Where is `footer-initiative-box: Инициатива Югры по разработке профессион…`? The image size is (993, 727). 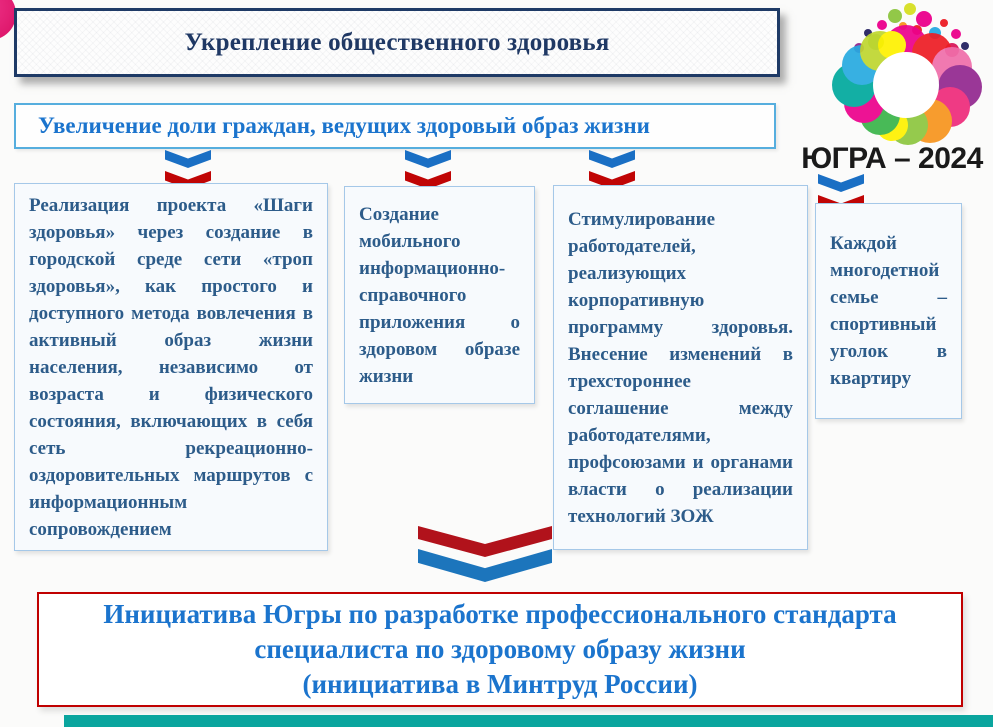 footer-initiative-box: Инициатива Югры по разработке профессион… is located at coordinates (500, 649).